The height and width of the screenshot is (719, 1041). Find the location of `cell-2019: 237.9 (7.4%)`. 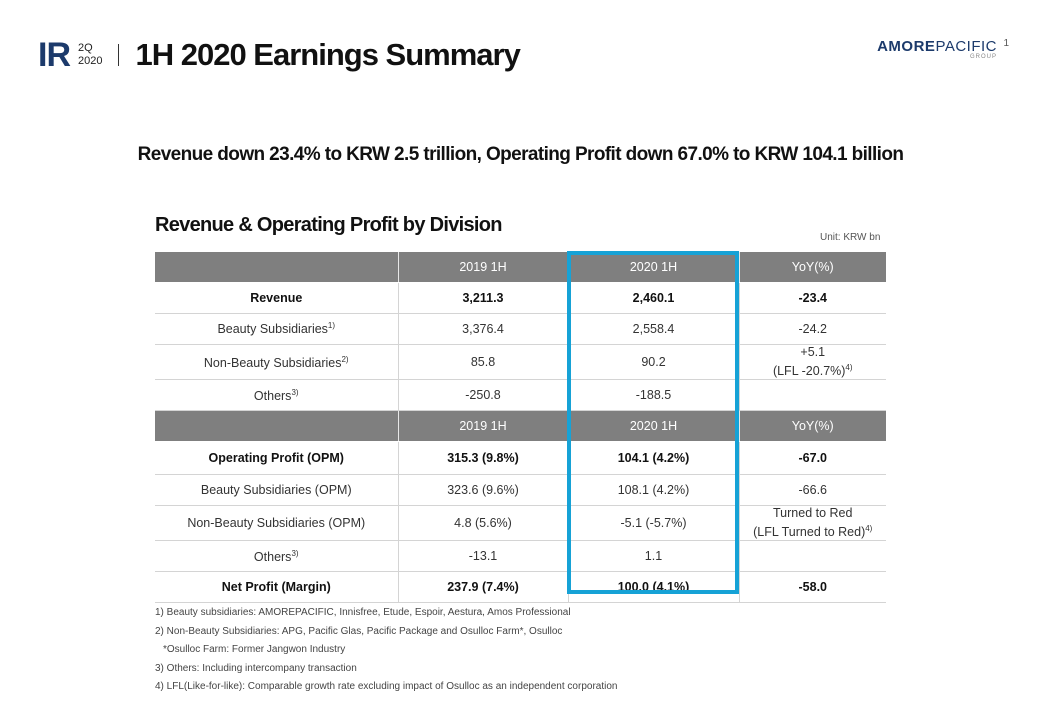

cell-2019: 237.9 (7.4%) is located at coordinates (482, 587).